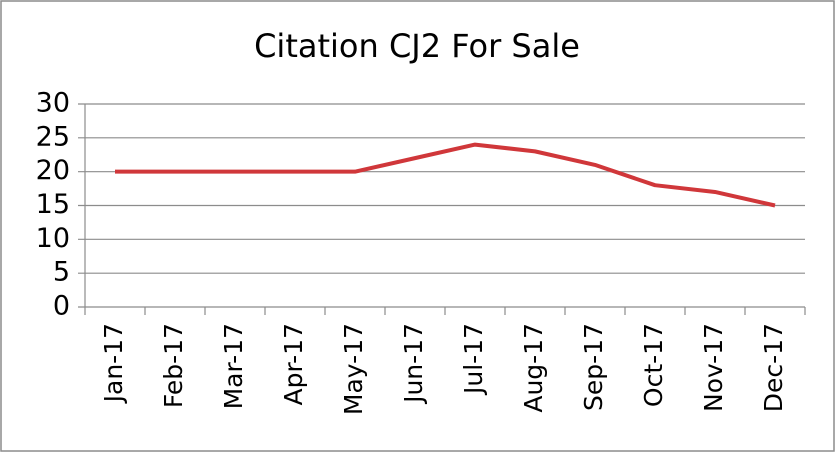  What do you see at coordinates (53, 136) in the screenshot?
I see `y-tick-label: 25` at bounding box center [53, 136].